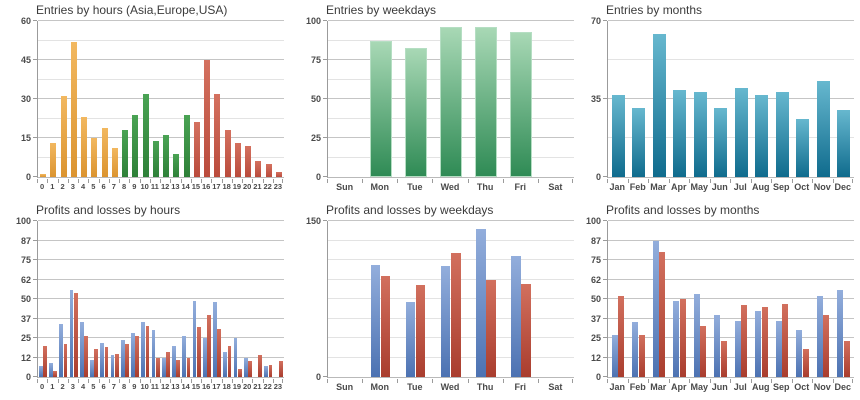 The width and height of the screenshot is (860, 400). I want to click on x-axis-label: May, so click(699, 187).